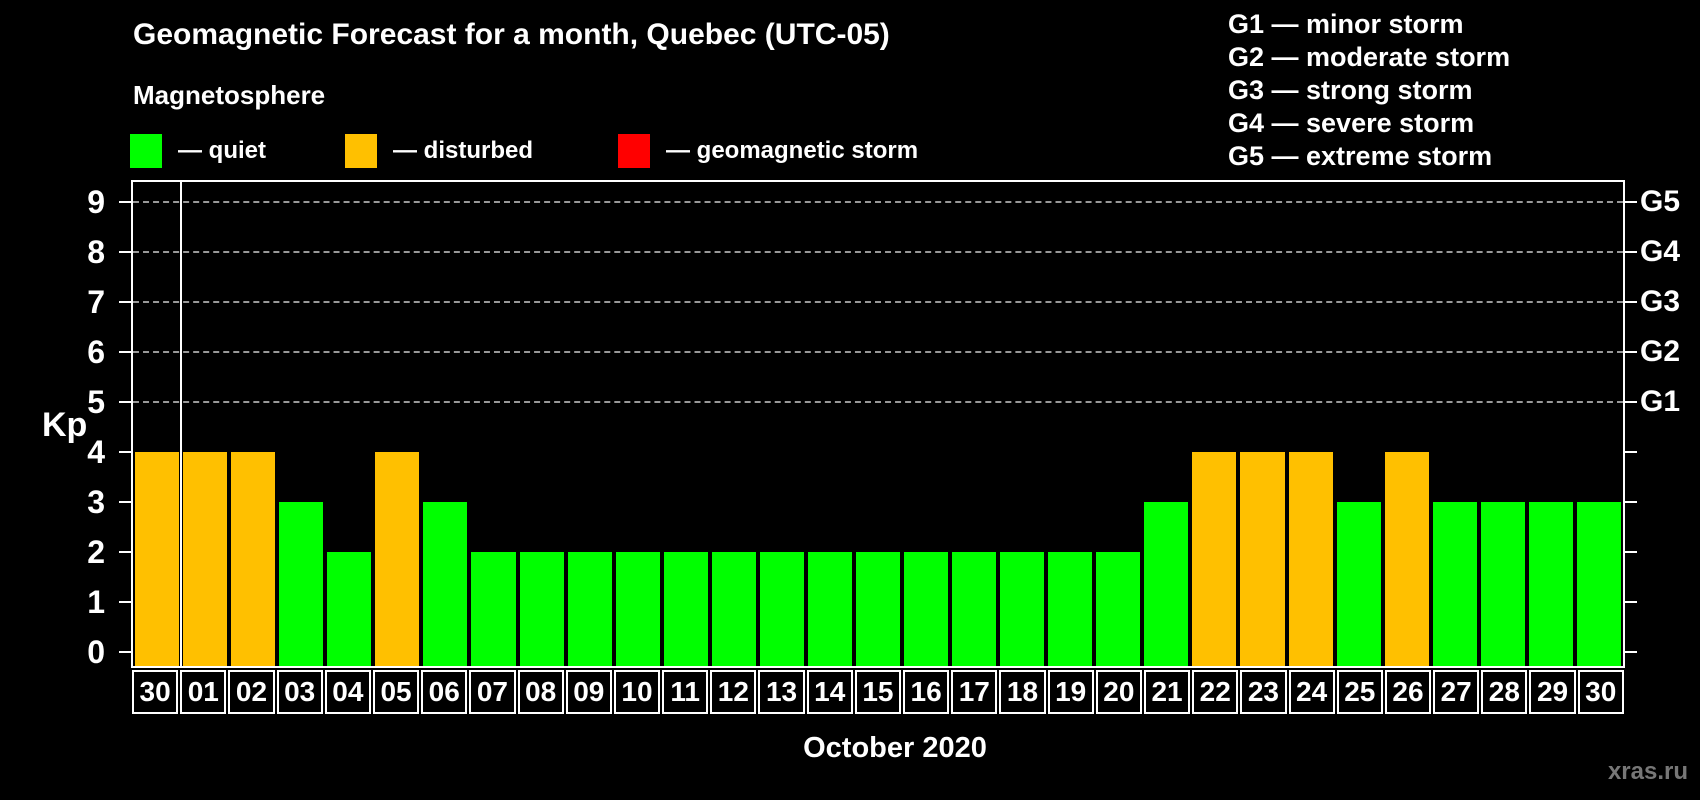 This screenshot has width=1700, height=800. I want to click on legend-label-disturbed: — disturbed, so click(463, 150).